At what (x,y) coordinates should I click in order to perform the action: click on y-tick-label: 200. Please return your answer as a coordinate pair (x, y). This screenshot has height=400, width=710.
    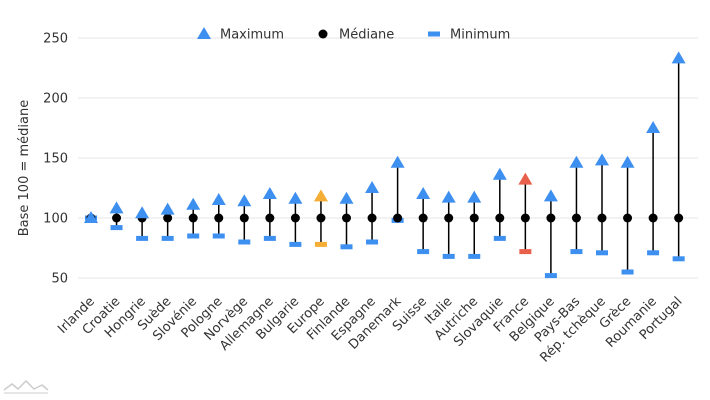
    Looking at the image, I should click on (55, 99).